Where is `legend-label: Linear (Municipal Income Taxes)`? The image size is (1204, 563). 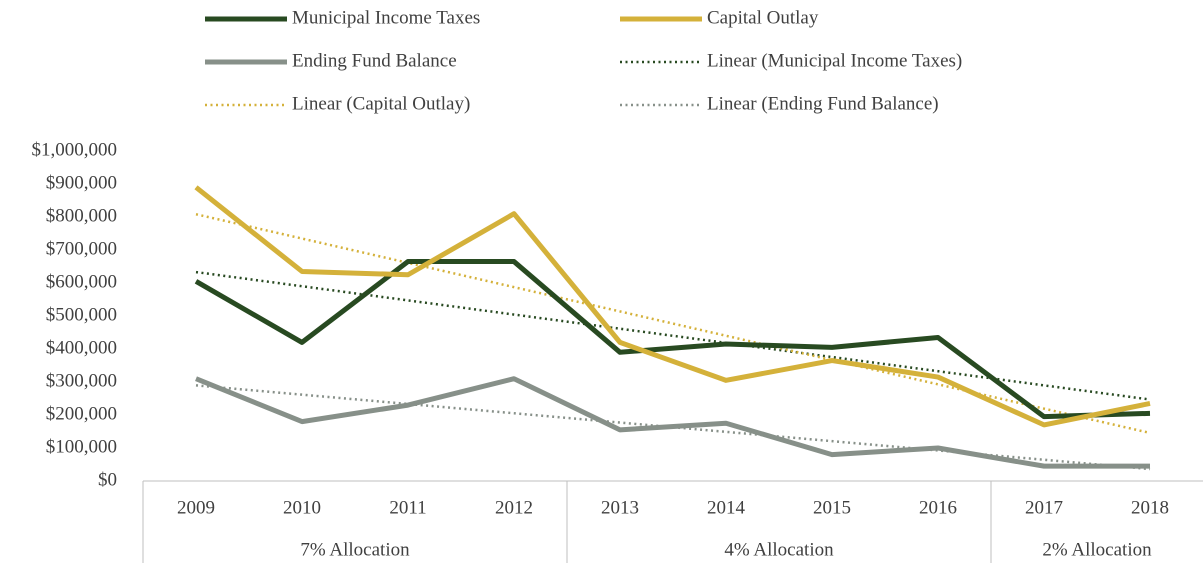
legend-label: Linear (Municipal Income Taxes) is located at coordinates (834, 60).